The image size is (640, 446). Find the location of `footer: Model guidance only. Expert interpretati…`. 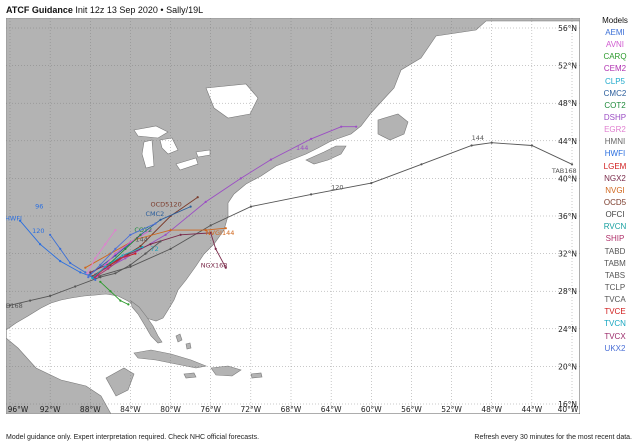

footer: Model guidance only. Expert interpretati… is located at coordinates (320, 438).